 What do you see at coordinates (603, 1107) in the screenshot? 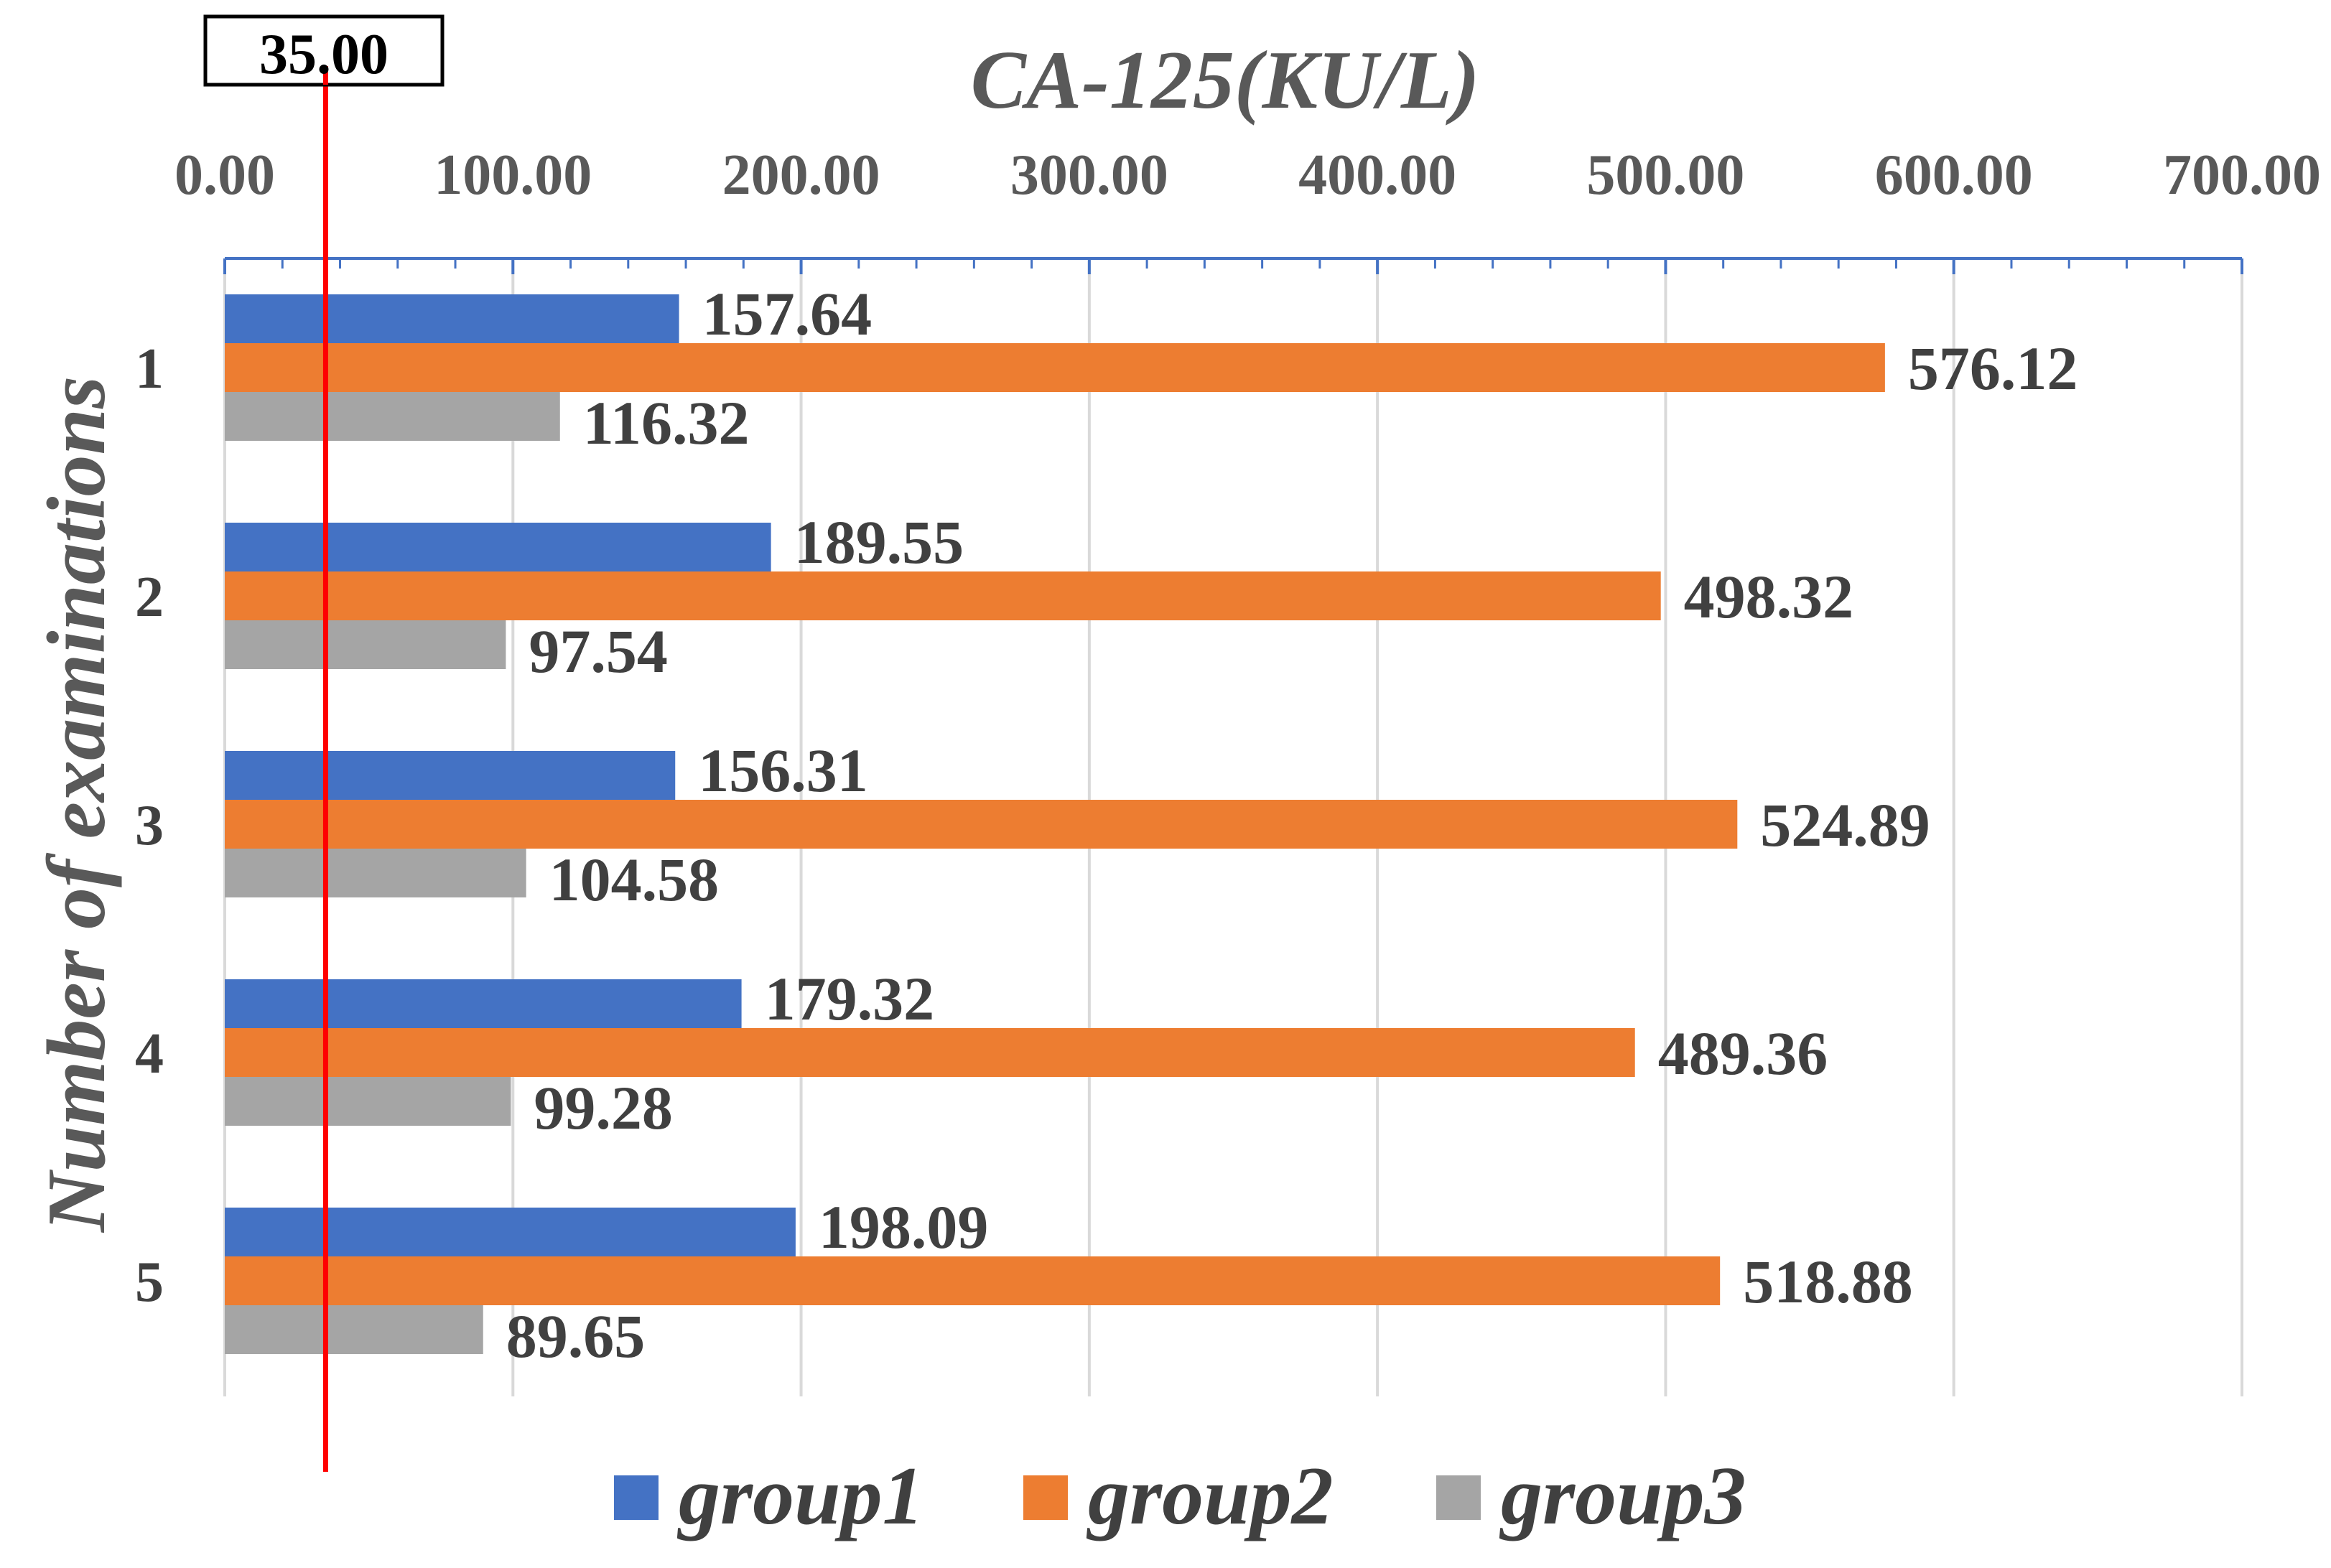
I see `data-label-group3-4: 99.28` at bounding box center [603, 1107].